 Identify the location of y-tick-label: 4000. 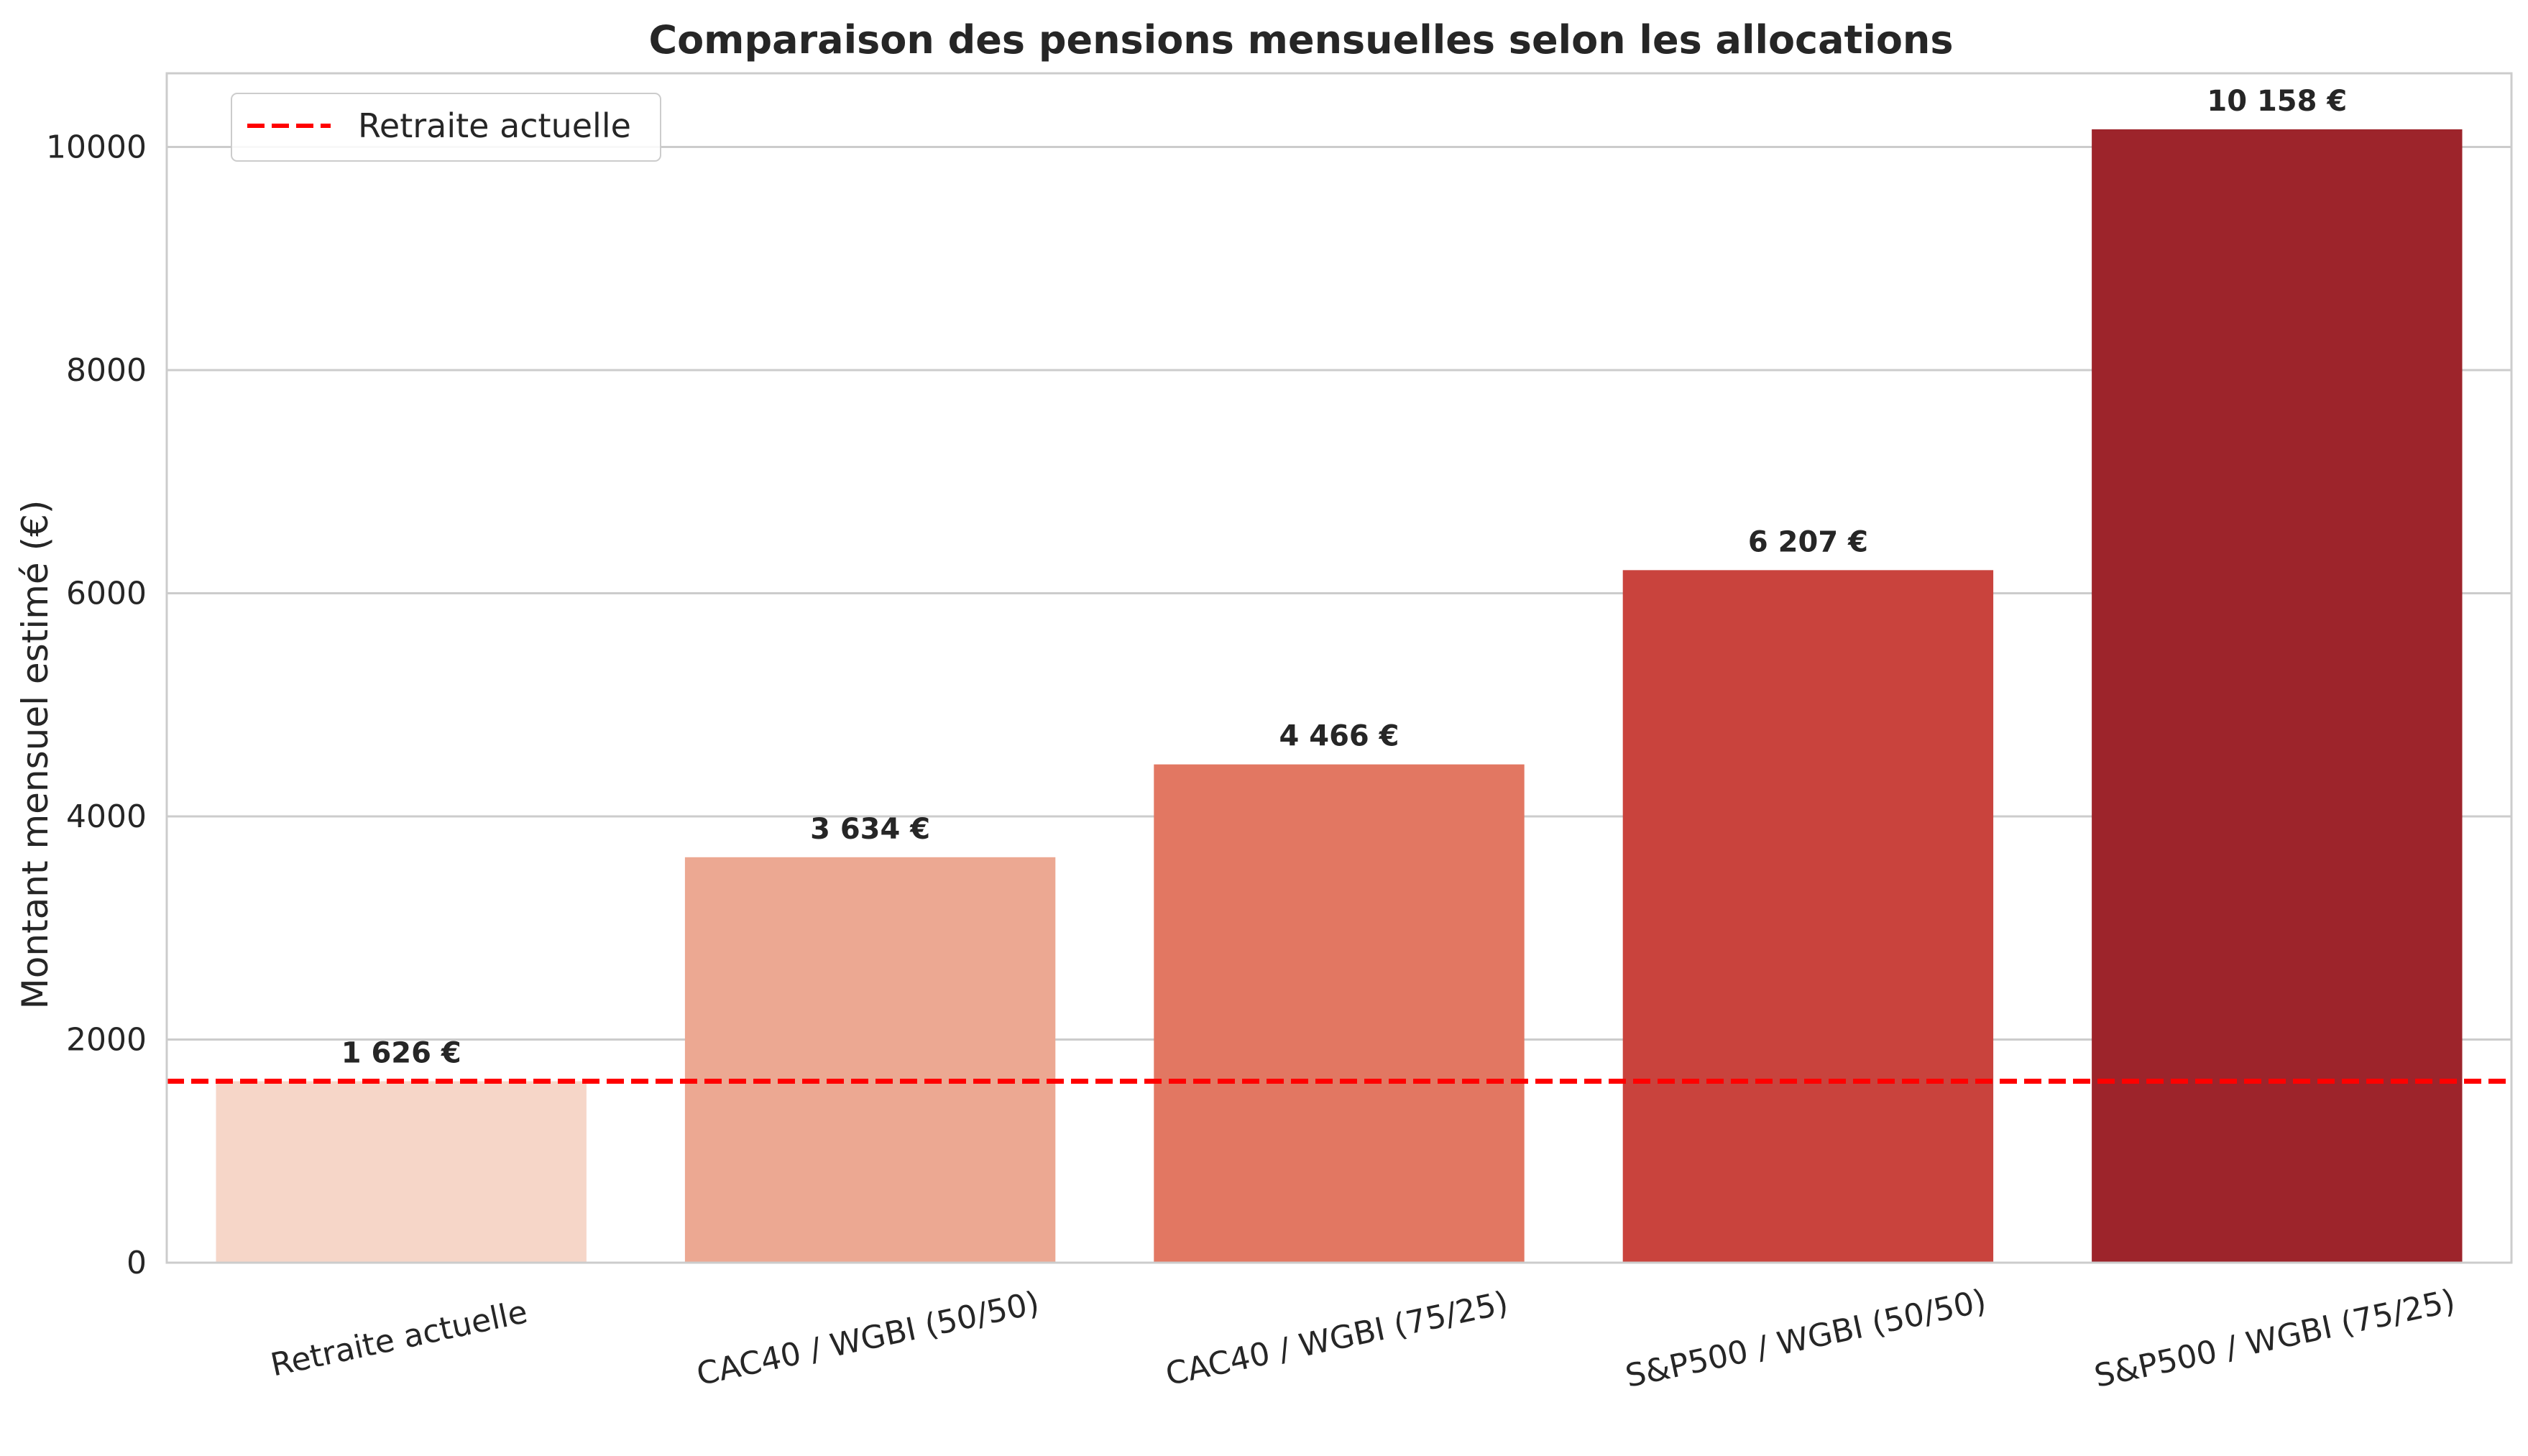
(106, 816).